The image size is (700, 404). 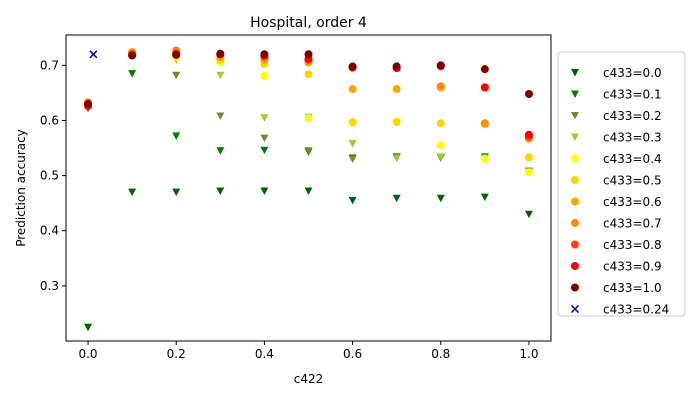 I want to click on legend-frame, so click(x=621, y=184).